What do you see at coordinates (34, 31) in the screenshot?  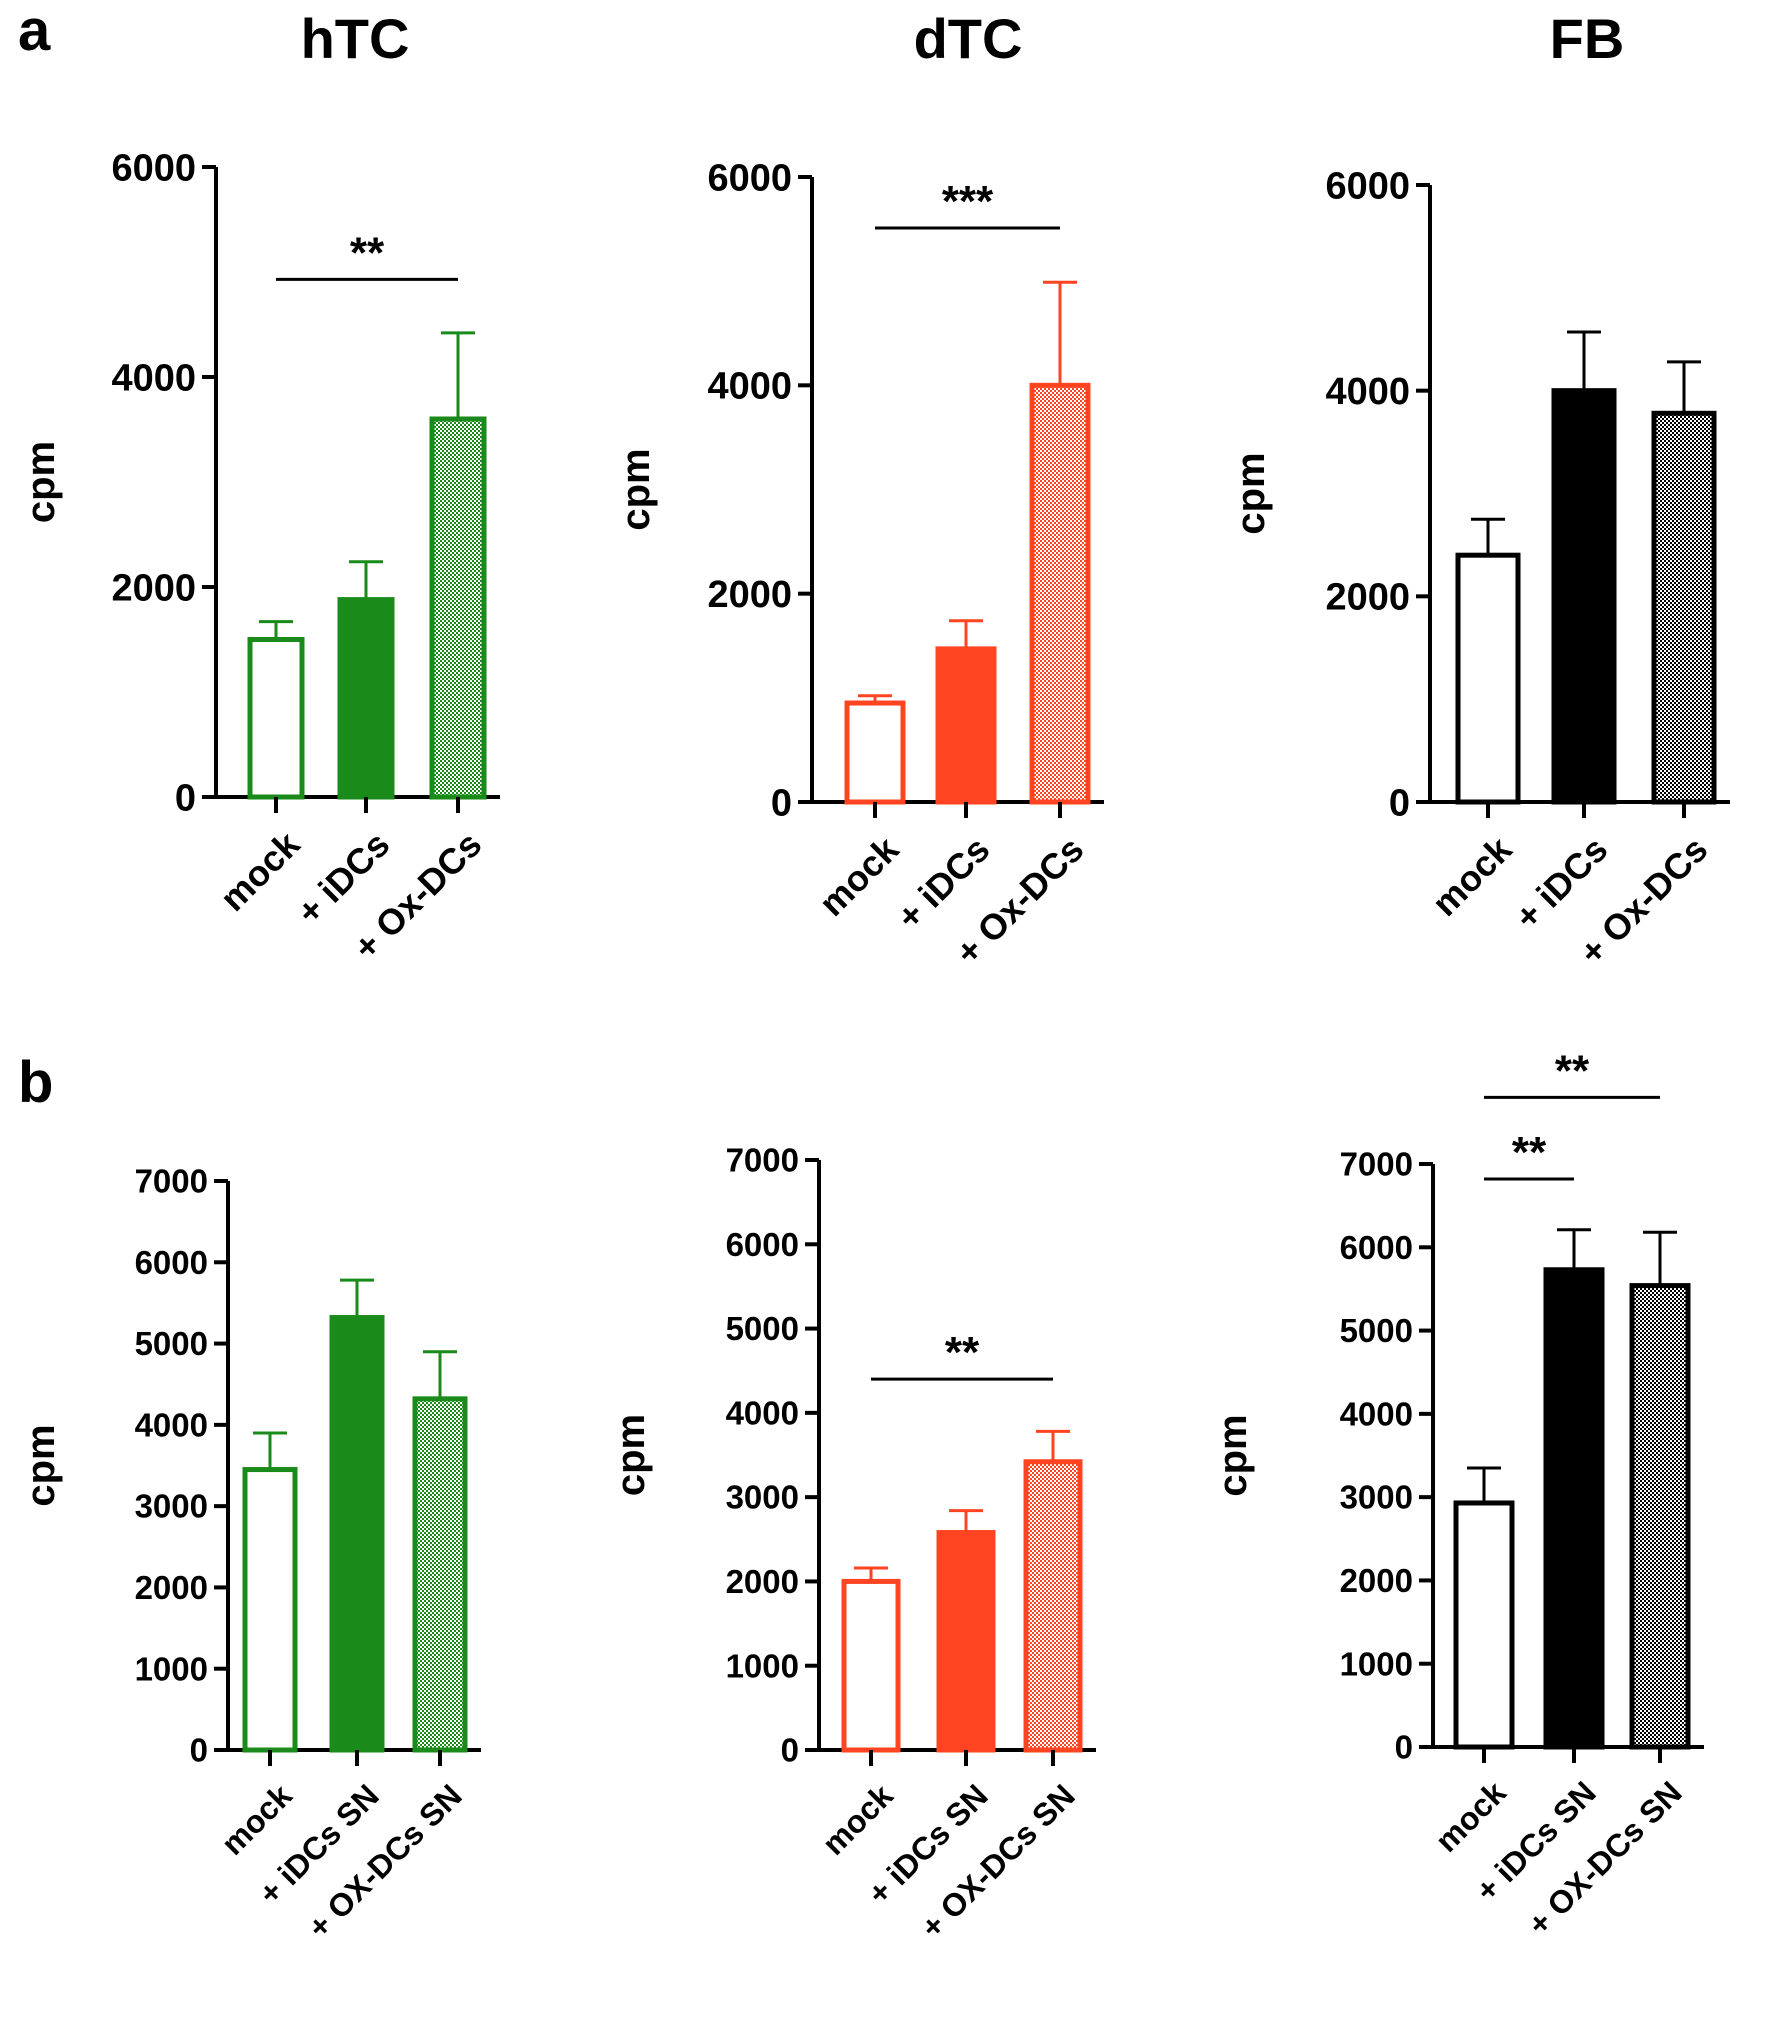 I see `panel-label-a: a` at bounding box center [34, 31].